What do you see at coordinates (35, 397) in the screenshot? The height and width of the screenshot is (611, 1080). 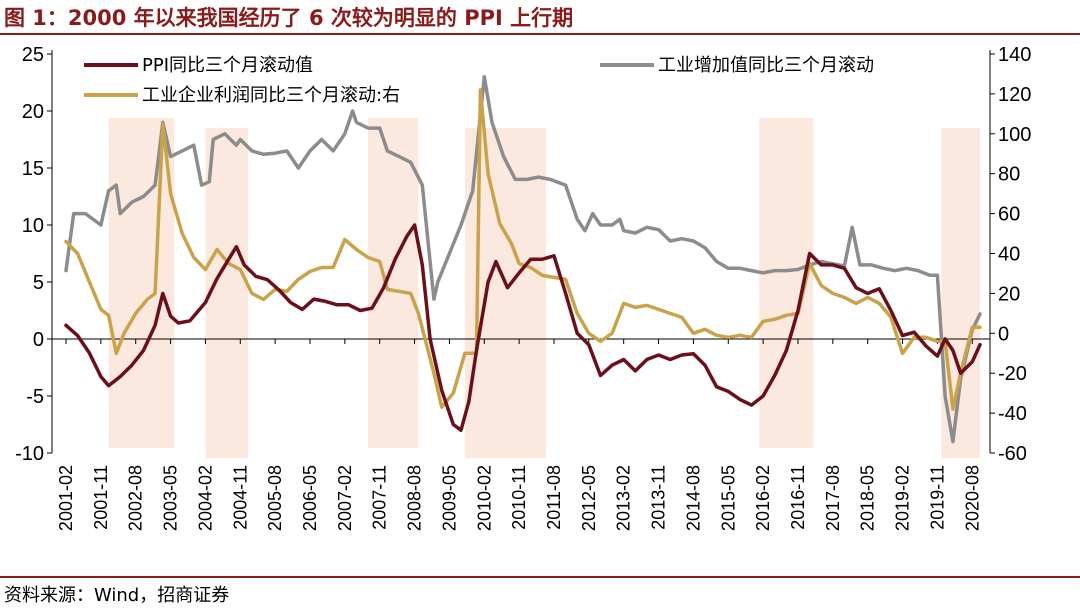 I see `y-left-tick-label: -5` at bounding box center [35, 397].